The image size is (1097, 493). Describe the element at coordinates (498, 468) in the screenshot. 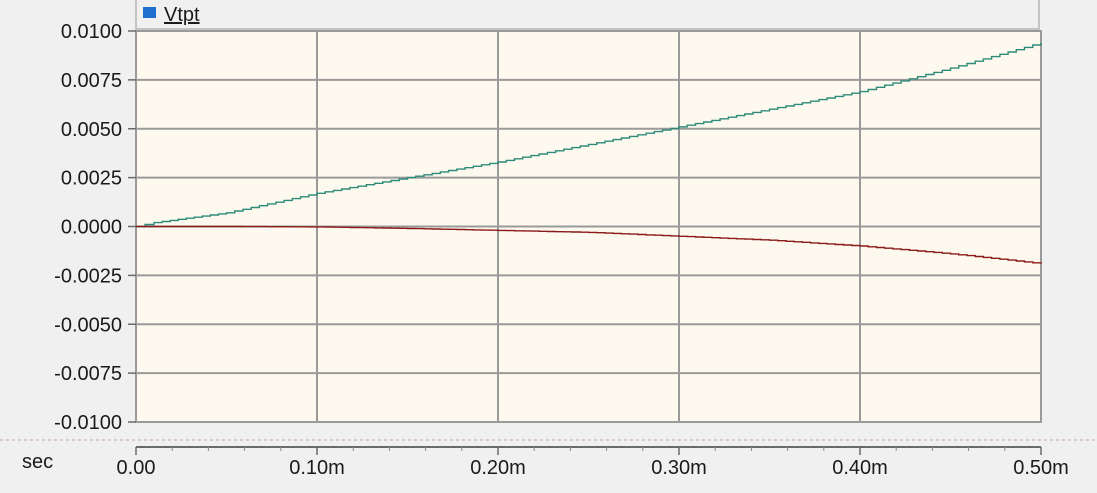

I see `x-tick-label: 0.20m` at that location.